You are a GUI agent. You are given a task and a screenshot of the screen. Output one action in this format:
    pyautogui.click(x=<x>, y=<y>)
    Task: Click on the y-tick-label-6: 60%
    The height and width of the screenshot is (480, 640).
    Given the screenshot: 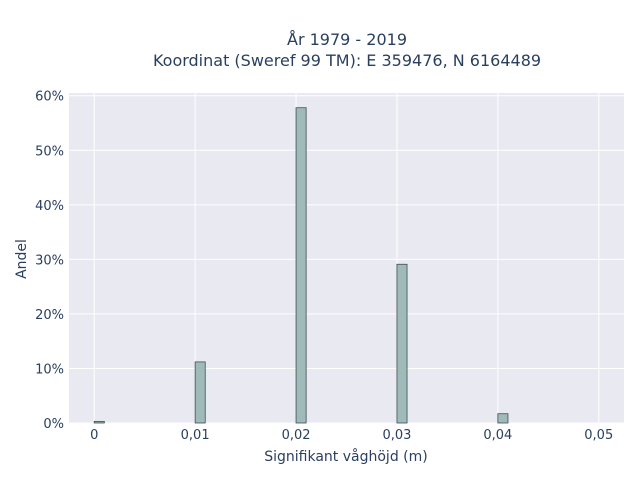 What is the action you would take?
    pyautogui.click(x=49, y=97)
    